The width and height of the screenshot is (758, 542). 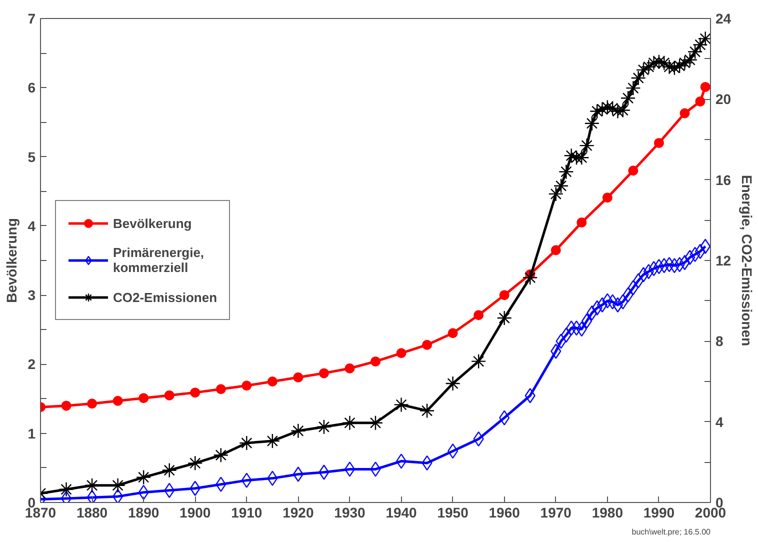 What do you see at coordinates (32, 88) in the screenshot?
I see `y-tick-label: 6` at bounding box center [32, 88].